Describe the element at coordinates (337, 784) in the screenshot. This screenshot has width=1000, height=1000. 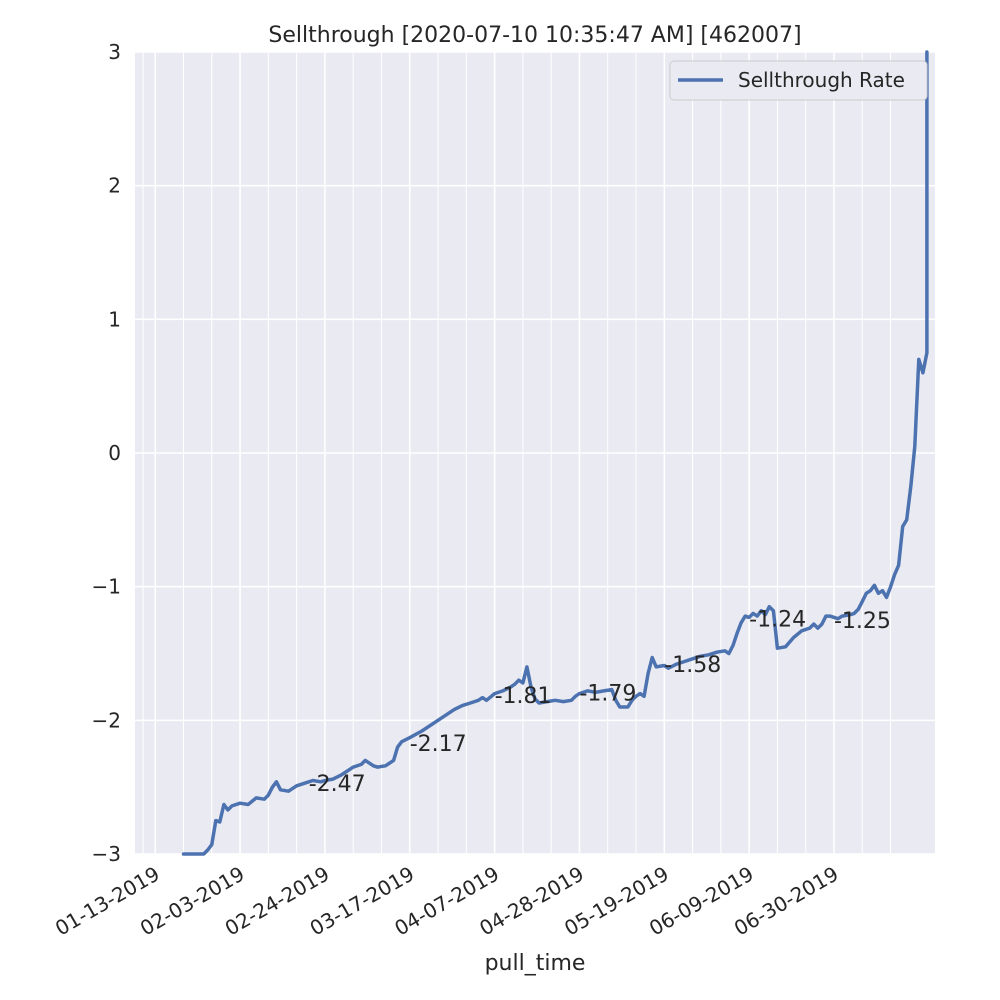
I see `data-label: -2.47` at that location.